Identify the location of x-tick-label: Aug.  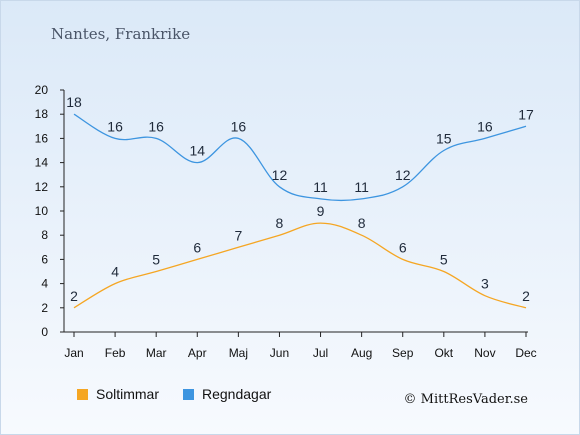
(361, 353).